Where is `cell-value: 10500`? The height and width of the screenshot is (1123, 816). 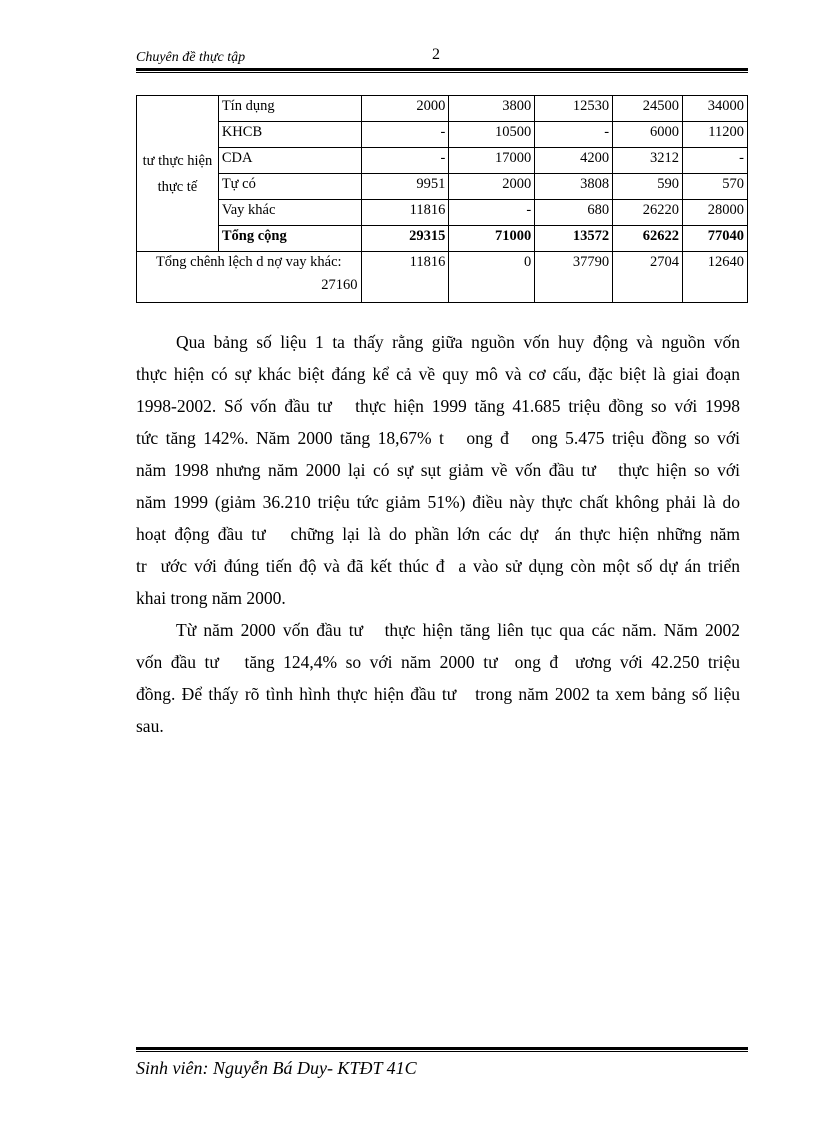 cell-value: 10500 is located at coordinates (492, 134).